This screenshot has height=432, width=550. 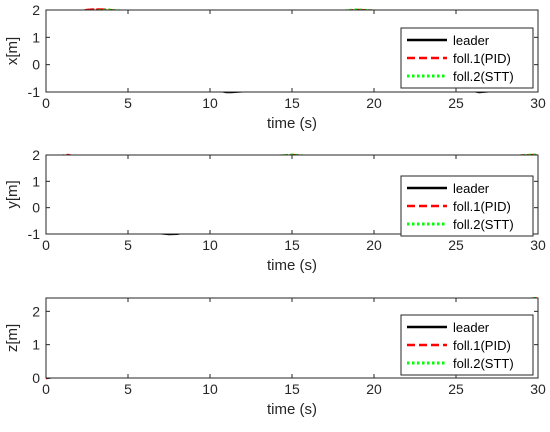 I want to click on y-axis-label: y[m], so click(x=12, y=194).